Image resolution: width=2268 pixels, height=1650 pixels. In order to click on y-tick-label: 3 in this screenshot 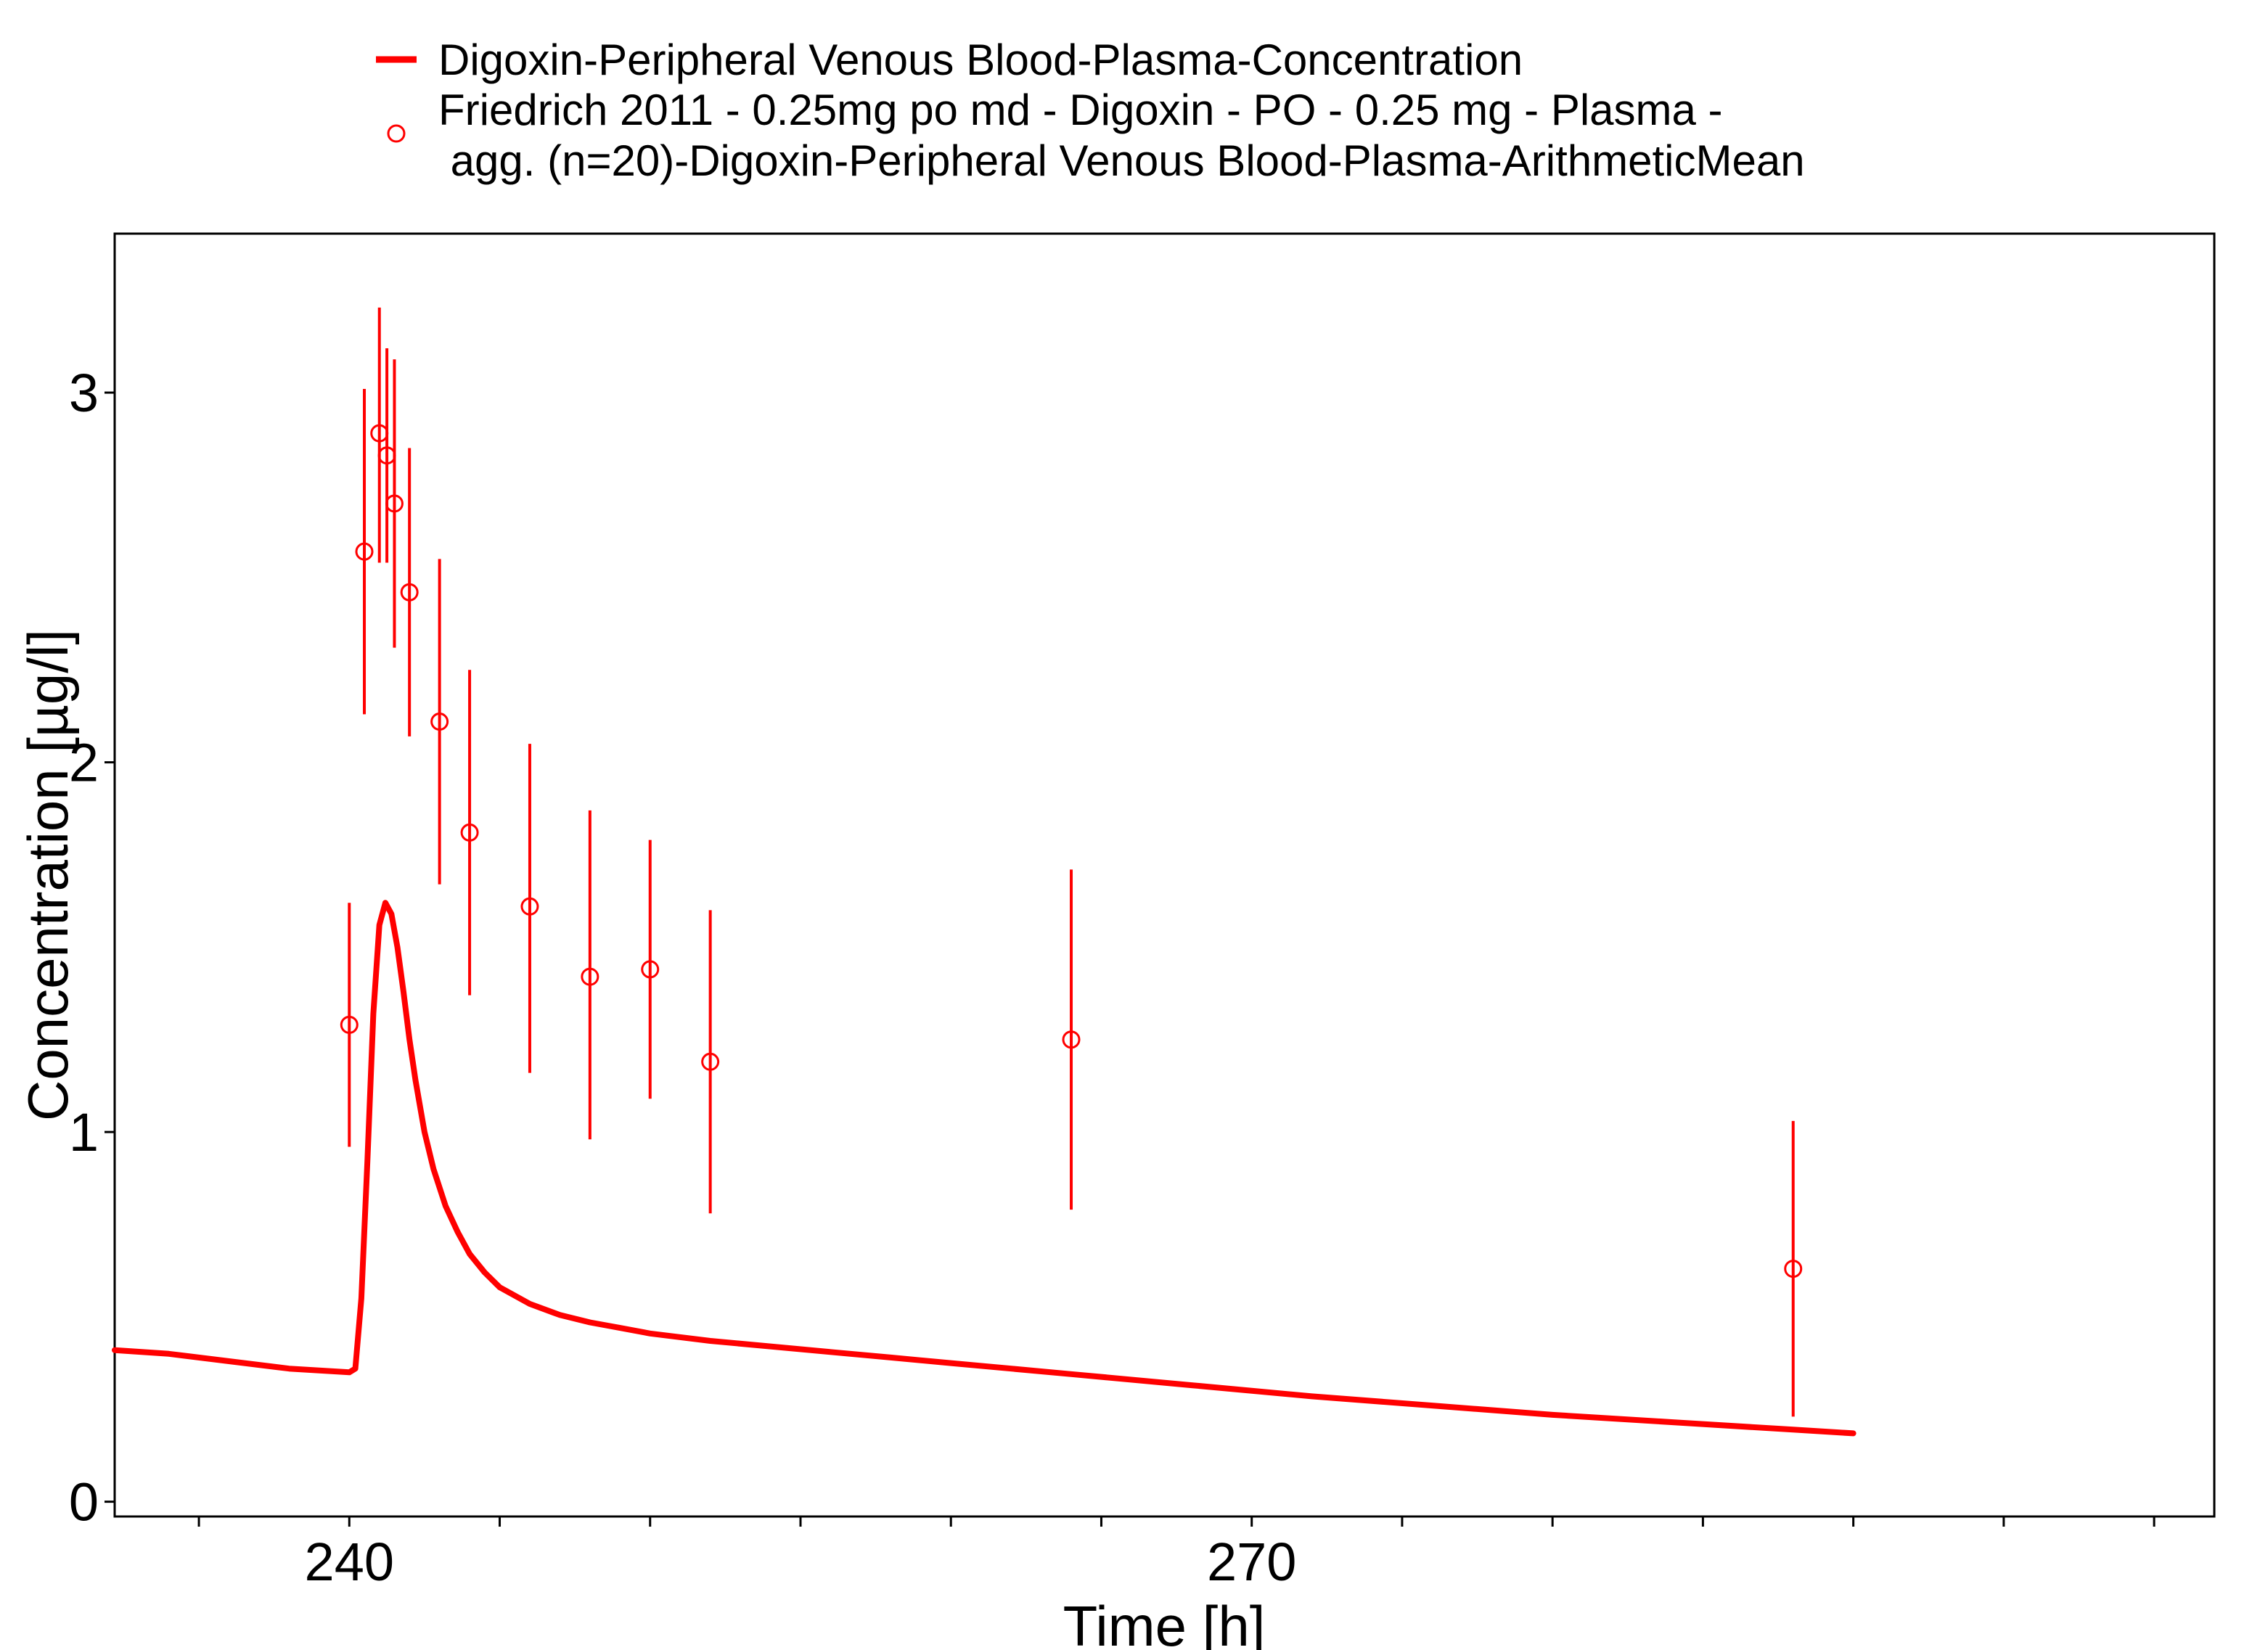, I will do `click(84, 393)`.